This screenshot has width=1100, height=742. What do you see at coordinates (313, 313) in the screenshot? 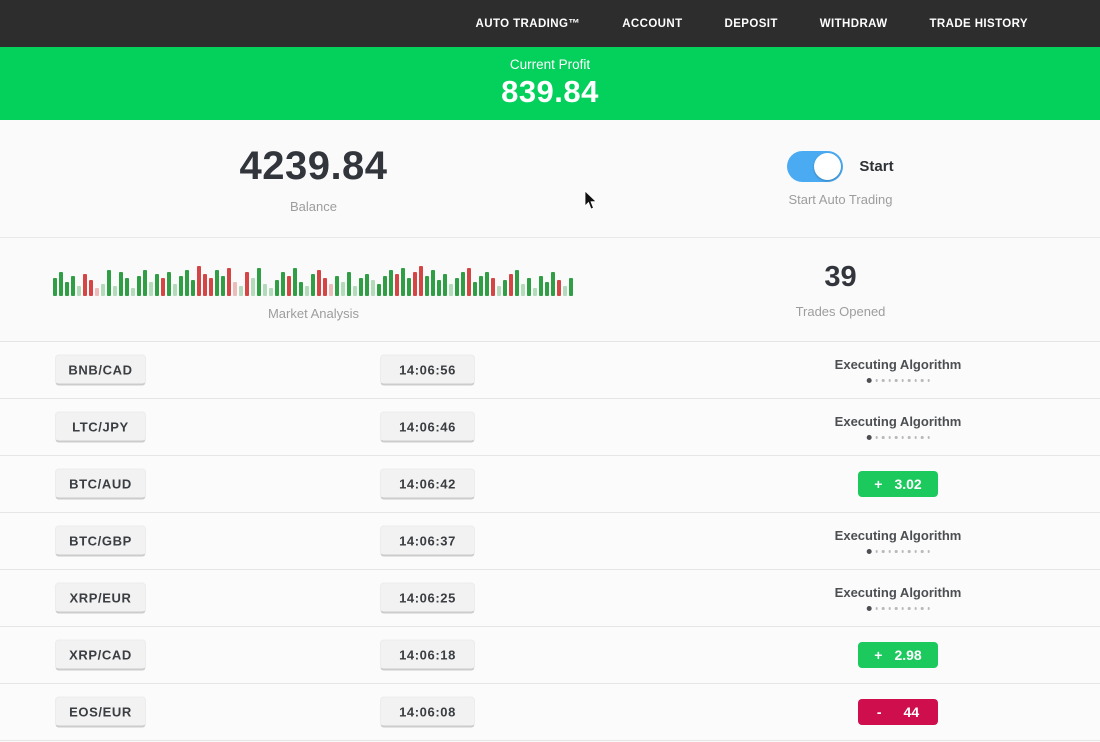
I see `market-analysis-label: Market Analysis` at bounding box center [313, 313].